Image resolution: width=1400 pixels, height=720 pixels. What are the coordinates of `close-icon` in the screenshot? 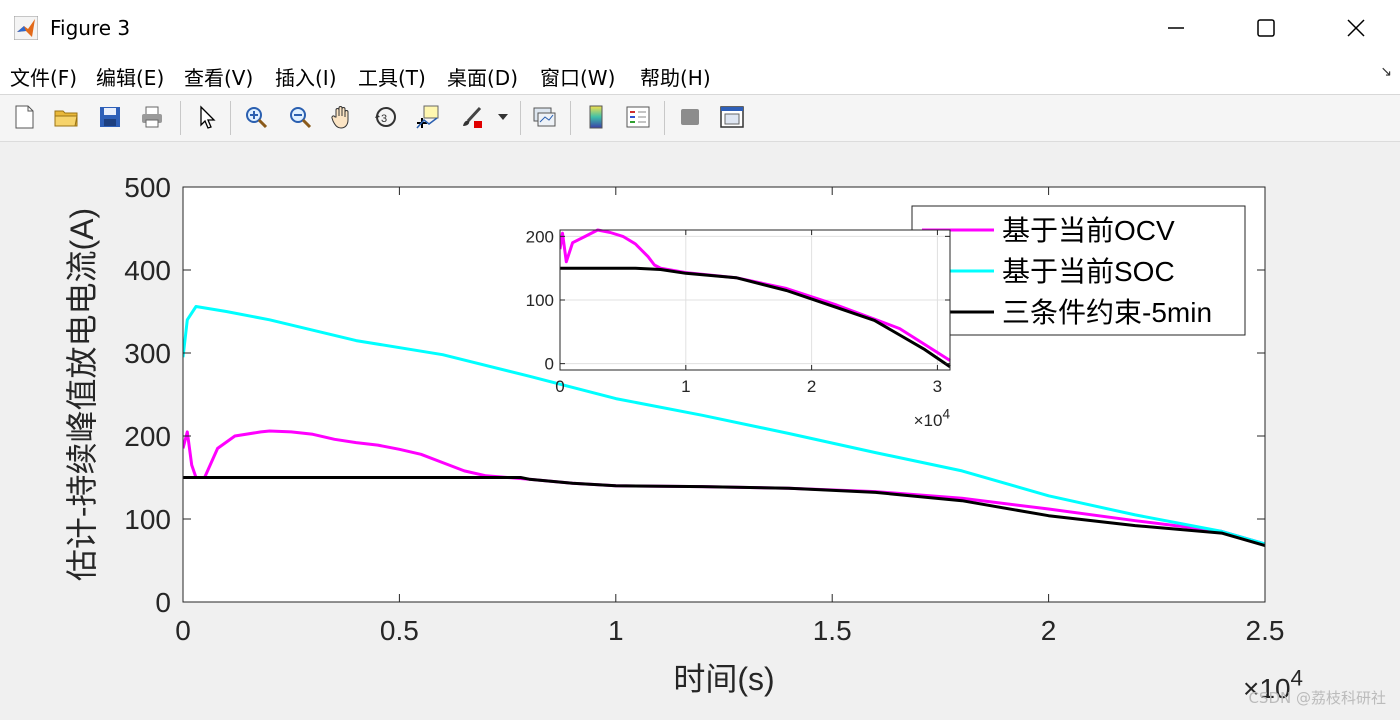 It's located at (1356, 28).